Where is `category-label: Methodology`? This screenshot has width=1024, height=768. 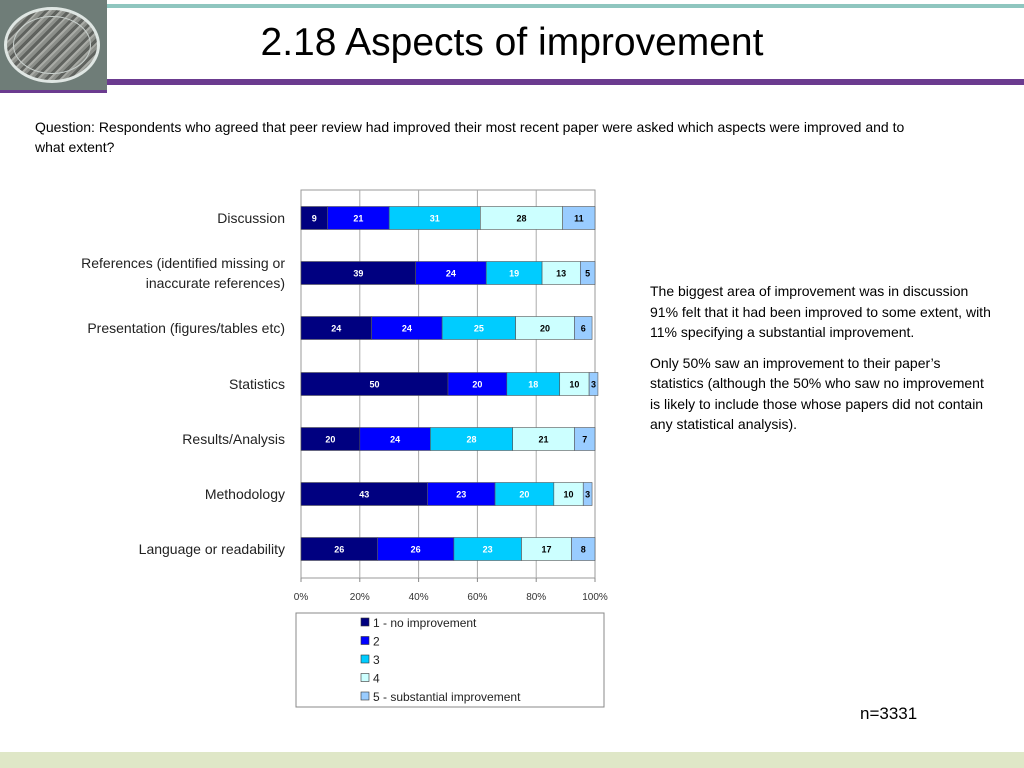
category-label: Methodology is located at coordinates (245, 494).